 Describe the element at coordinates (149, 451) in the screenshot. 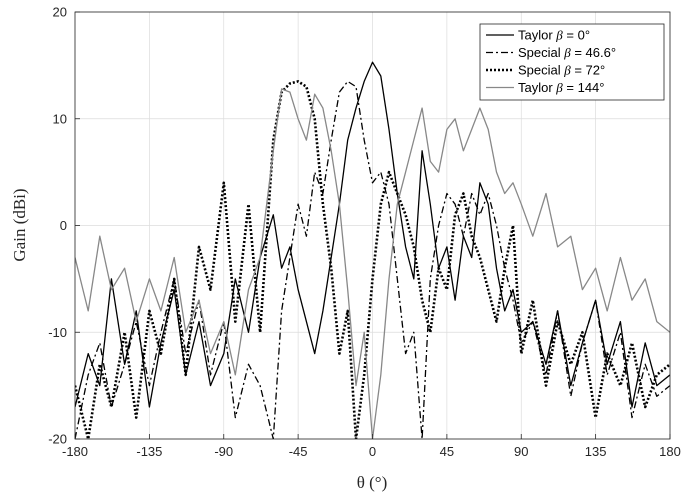

I see `x-tick-label: -135` at that location.